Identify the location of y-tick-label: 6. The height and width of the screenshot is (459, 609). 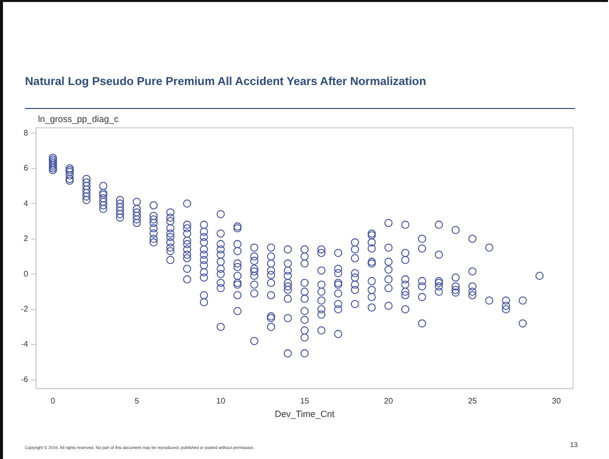
(26, 168).